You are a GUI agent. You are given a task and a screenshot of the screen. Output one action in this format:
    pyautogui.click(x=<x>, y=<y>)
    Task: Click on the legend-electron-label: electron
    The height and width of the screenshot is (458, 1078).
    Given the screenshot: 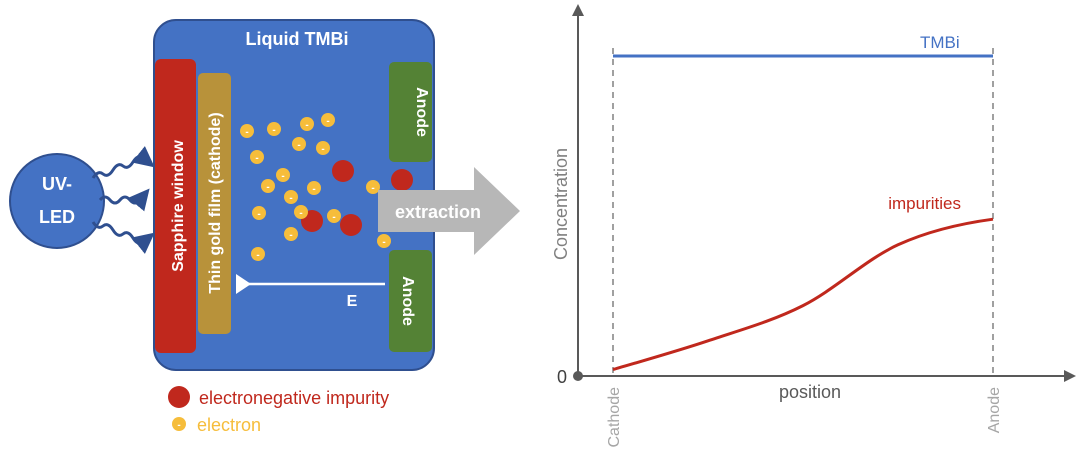 What is the action you would take?
    pyautogui.click(x=229, y=425)
    